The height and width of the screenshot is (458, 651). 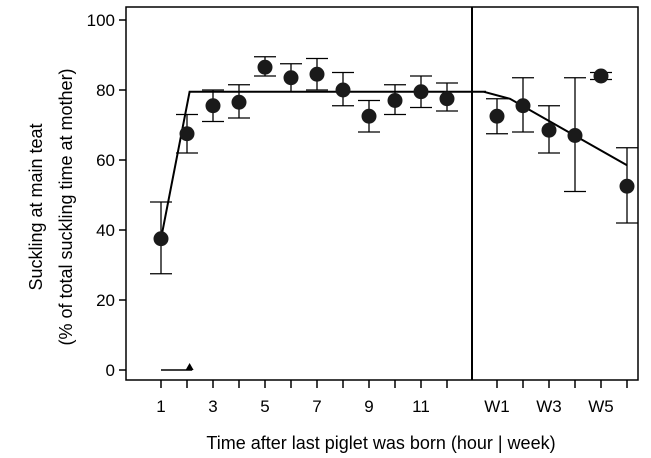 What do you see at coordinates (212, 406) in the screenshot?
I see `x-tick-label: 3` at bounding box center [212, 406].